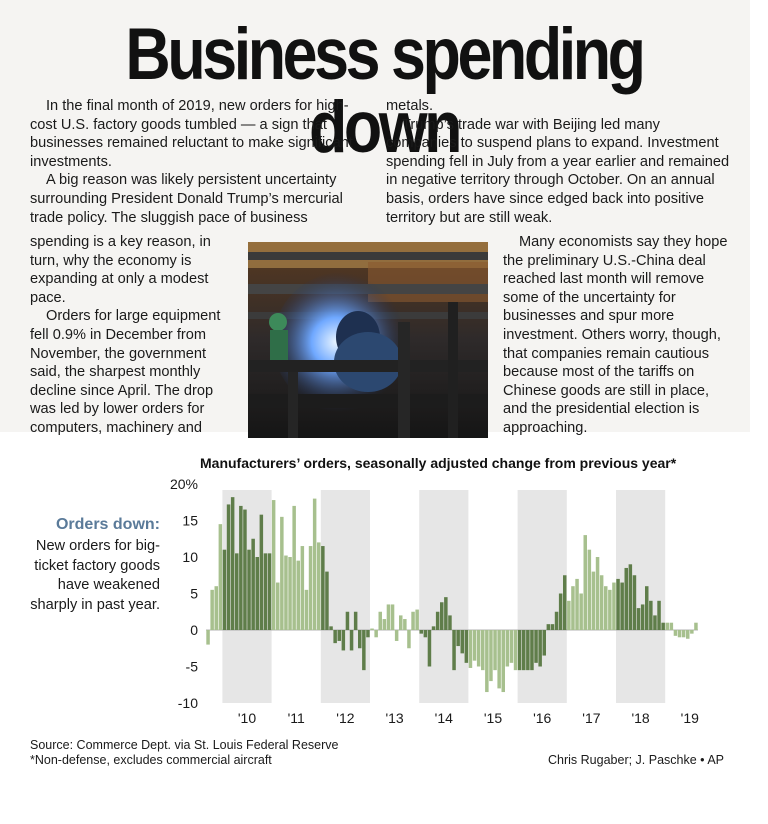  I want to click on y-tick-label: -10, so click(188, 703).